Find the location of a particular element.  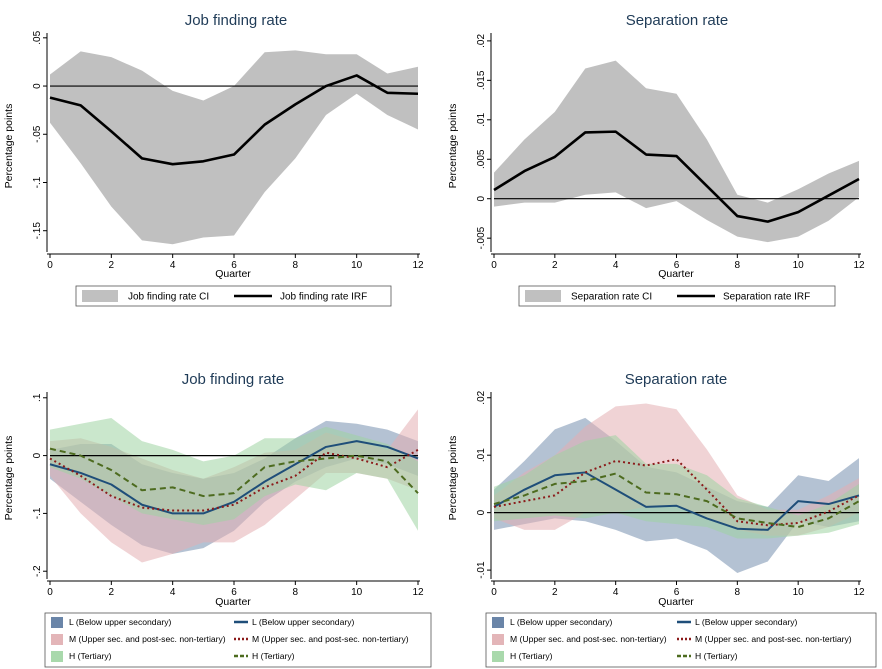

legend-box is located at coordinates (233, 296).